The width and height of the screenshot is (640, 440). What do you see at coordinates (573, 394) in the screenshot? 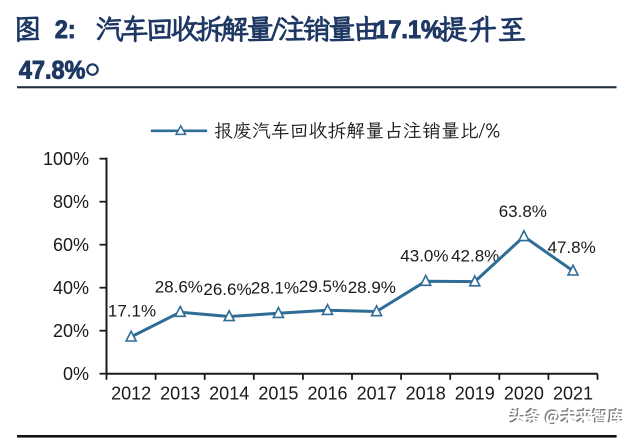
I see `svg-text: 2021` at bounding box center [573, 394].